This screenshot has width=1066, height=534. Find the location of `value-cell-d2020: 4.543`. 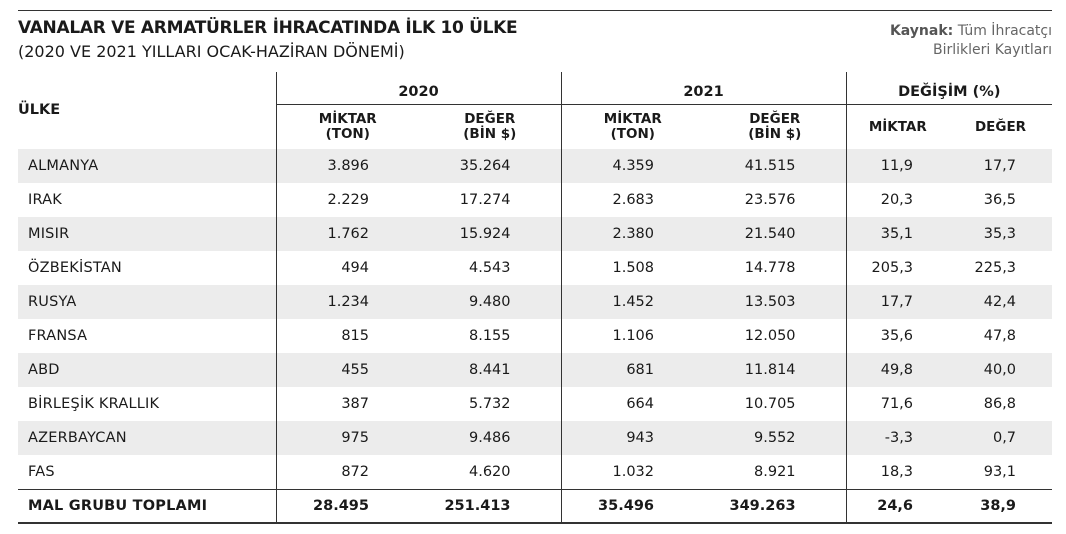

value-cell-d2020: 4.543 is located at coordinates (490, 268).